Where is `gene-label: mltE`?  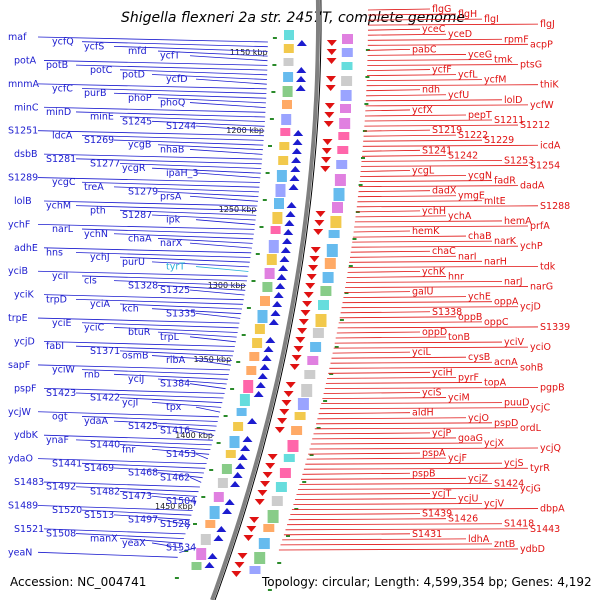
gene-label: mltE is located at coordinates (495, 201).